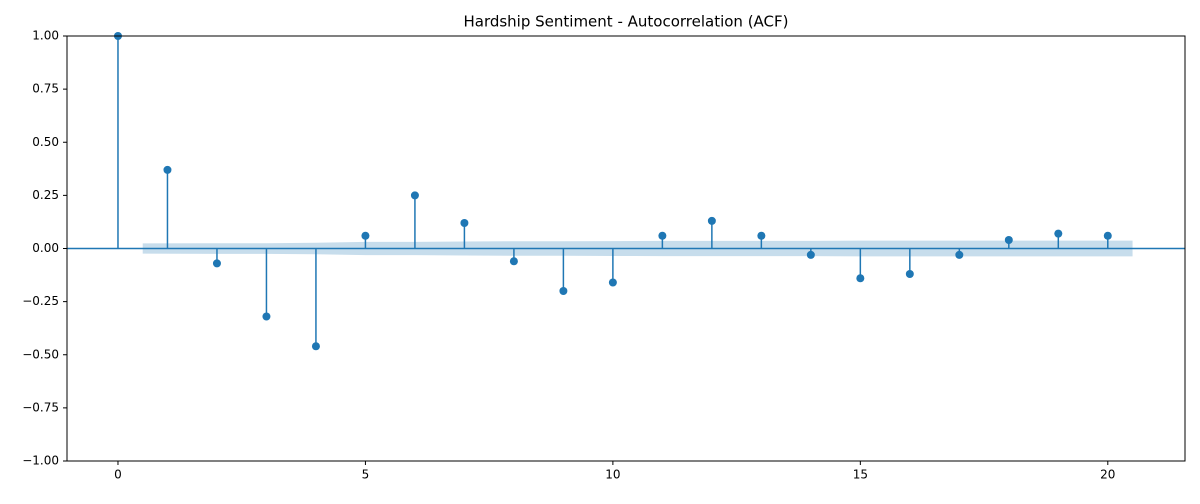 The width and height of the screenshot is (1200, 504). What do you see at coordinates (40, 301) in the screenshot?
I see `y-tick-label: −0.25` at bounding box center [40, 301].